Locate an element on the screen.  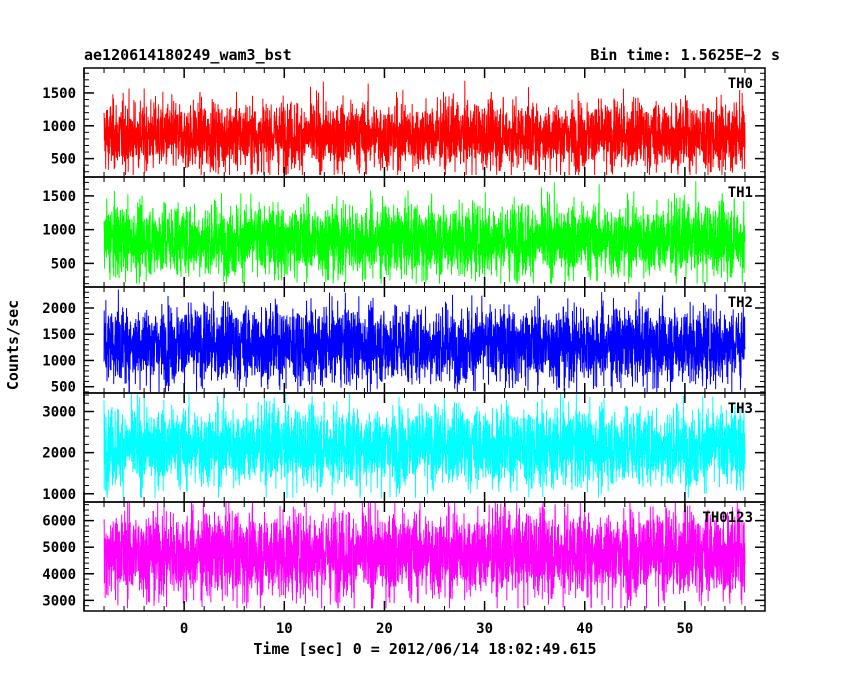
x-tick-label: 40 is located at coordinates (584, 629).